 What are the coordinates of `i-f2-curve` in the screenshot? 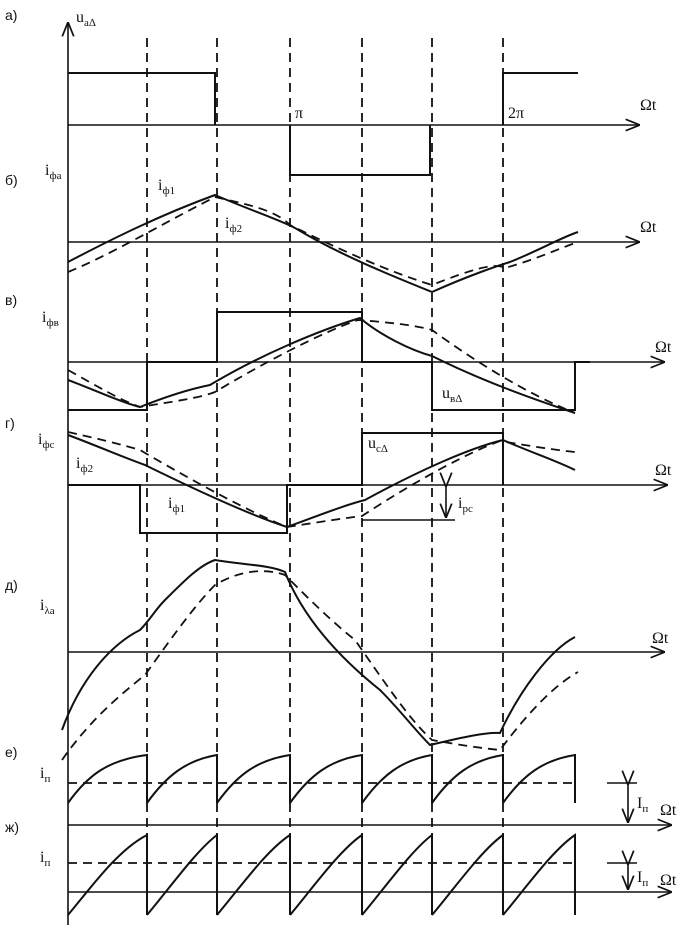 It's located at (323, 241).